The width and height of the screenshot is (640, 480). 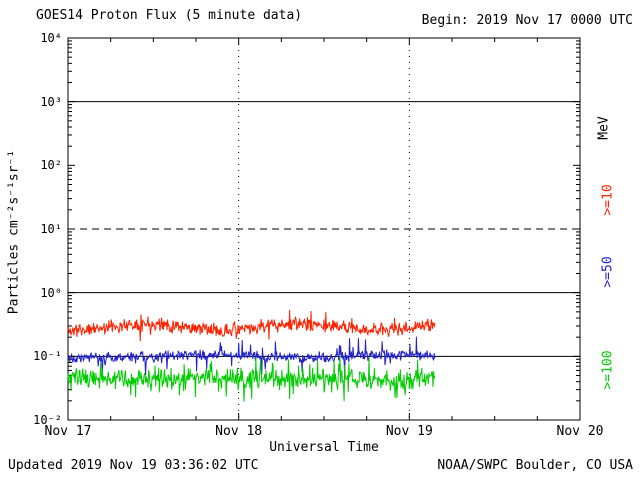 What do you see at coordinates (580, 431) in the screenshot?
I see `x-tick-label: Nov 20` at bounding box center [580, 431].